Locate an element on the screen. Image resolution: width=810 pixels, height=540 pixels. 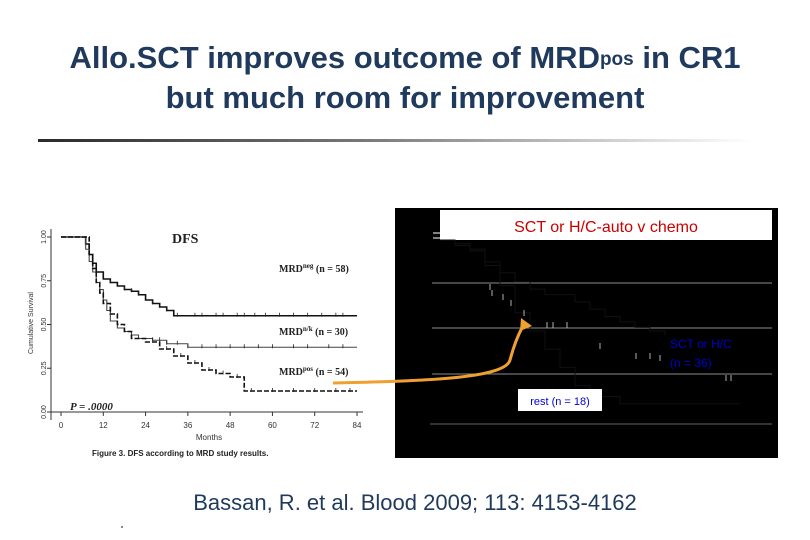
arrow-path is located at coordinates (428, 355).